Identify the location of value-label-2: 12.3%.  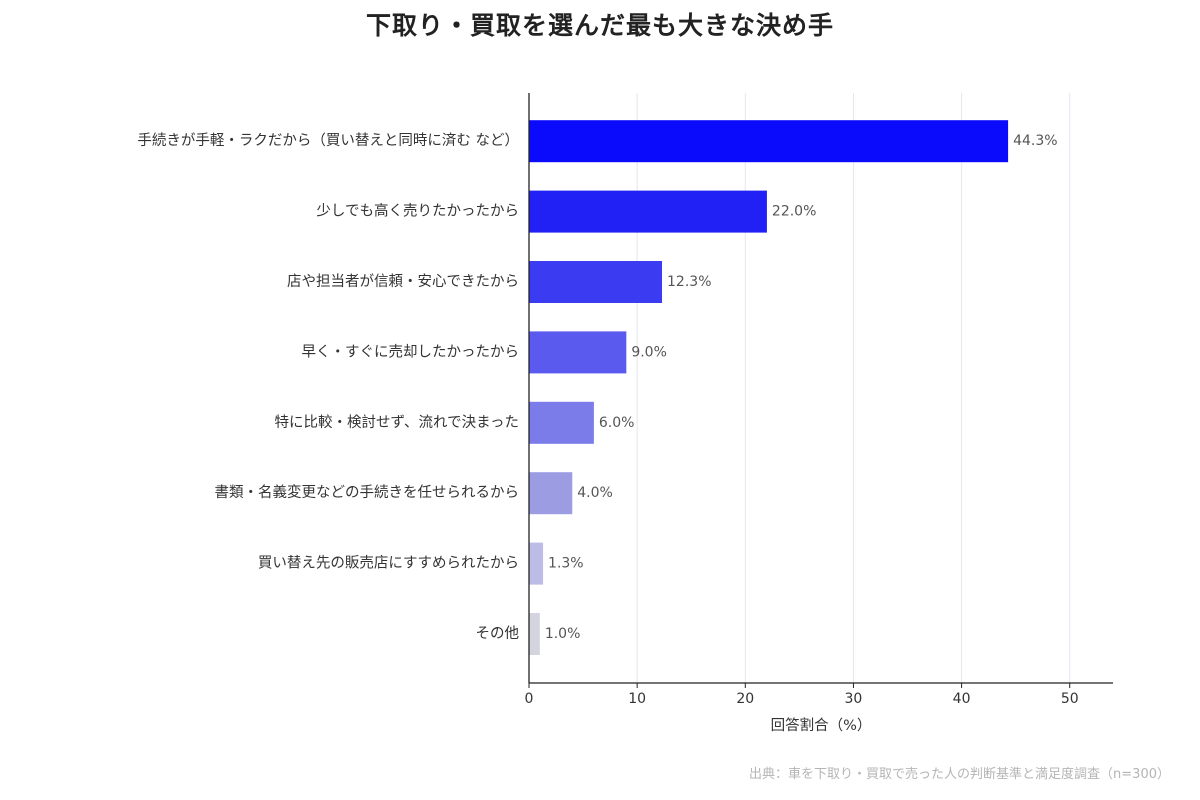
(689, 282).